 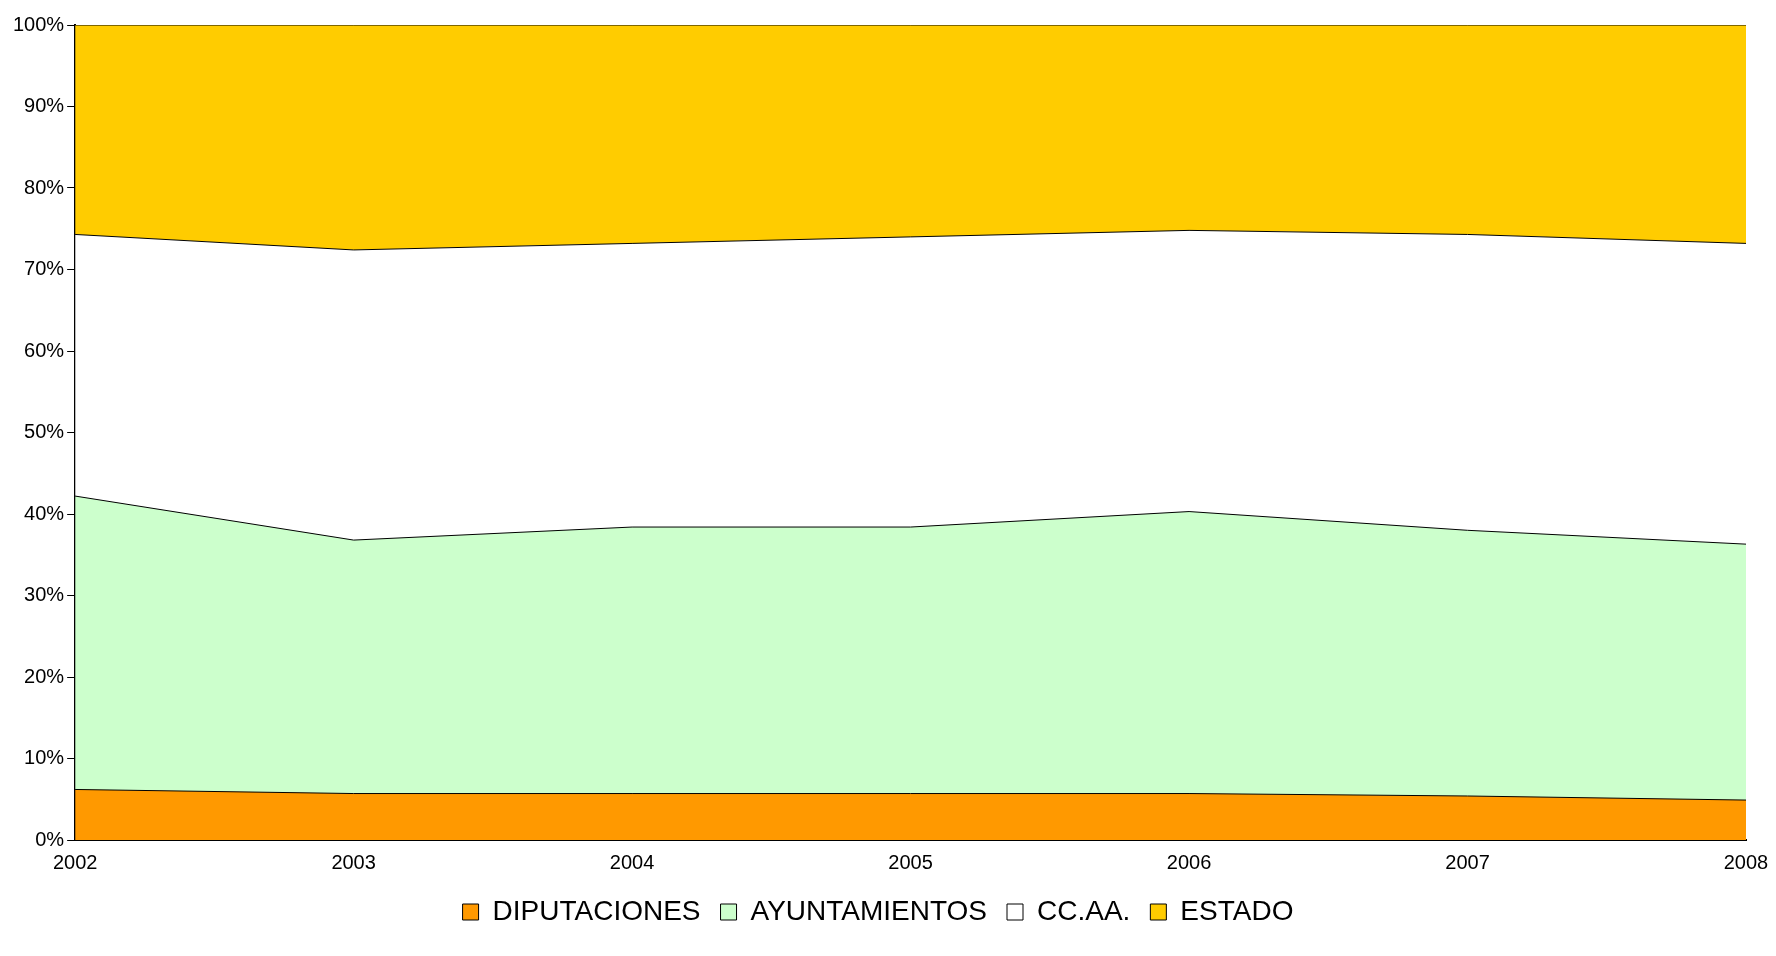 I want to click on x-tick-label: 2007, so click(x=1467, y=861).